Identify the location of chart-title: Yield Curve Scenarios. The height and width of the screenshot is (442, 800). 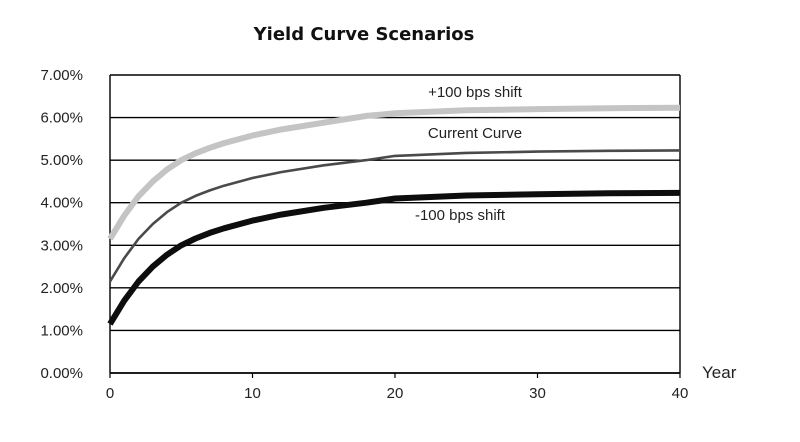
(364, 34).